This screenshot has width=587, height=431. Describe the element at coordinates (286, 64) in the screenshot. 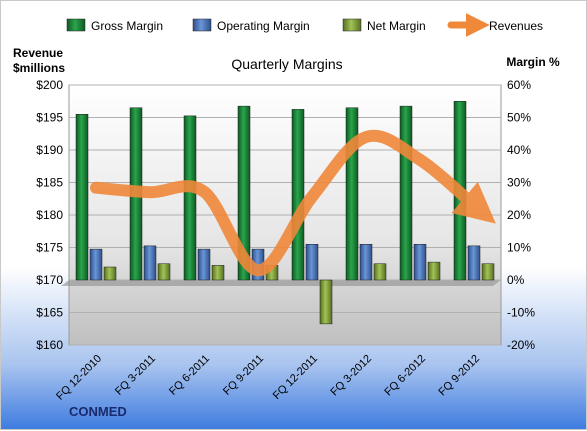

I see `chart-title: Quarterly Margins` at that location.